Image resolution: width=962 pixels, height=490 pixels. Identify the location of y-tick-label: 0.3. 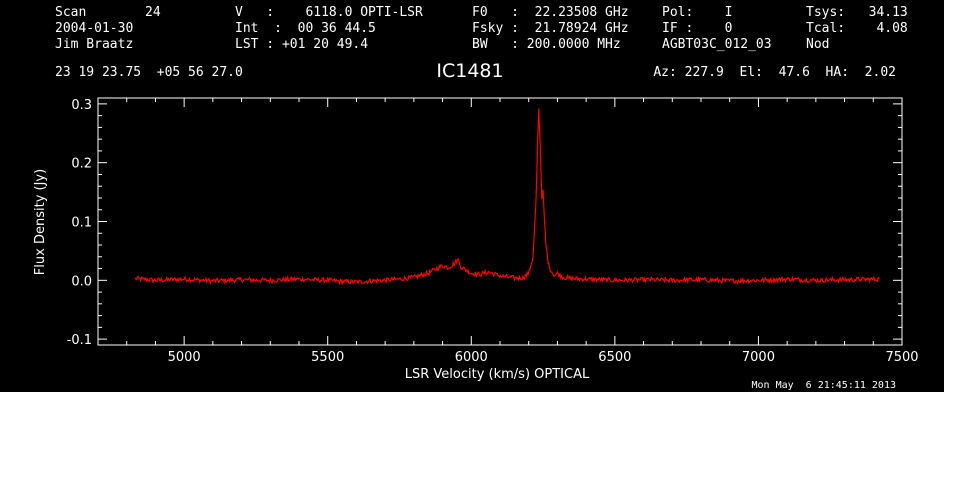
(81, 105).